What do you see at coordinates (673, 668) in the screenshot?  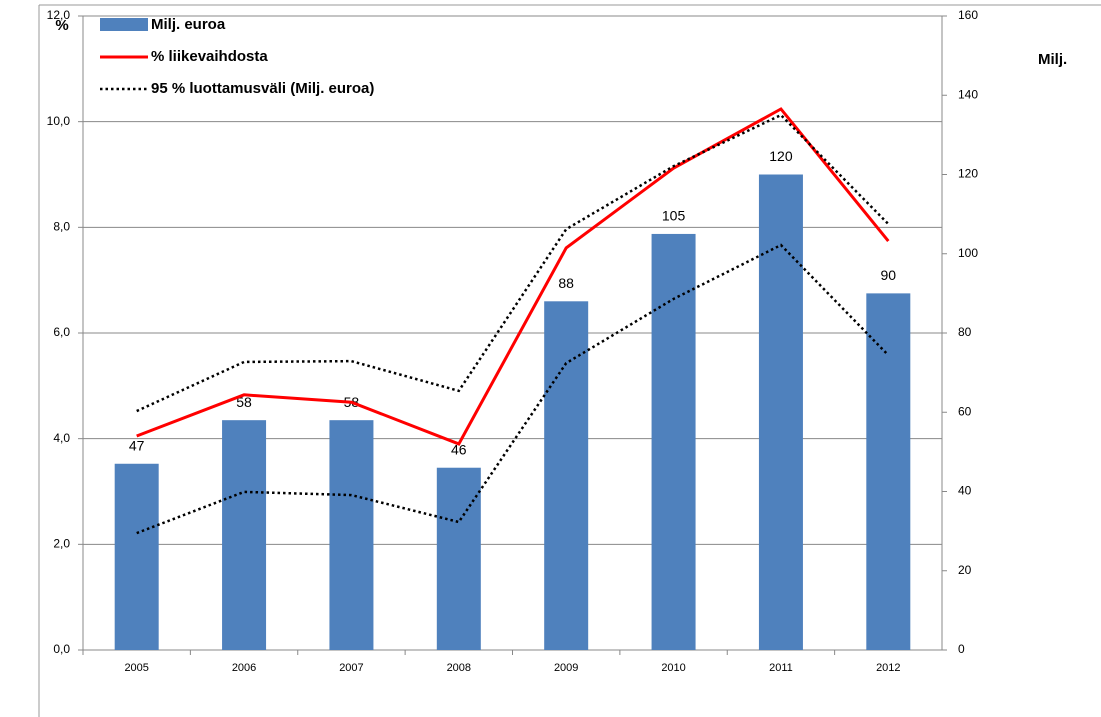 I see `x-tick-label: 2010` at bounding box center [673, 668].